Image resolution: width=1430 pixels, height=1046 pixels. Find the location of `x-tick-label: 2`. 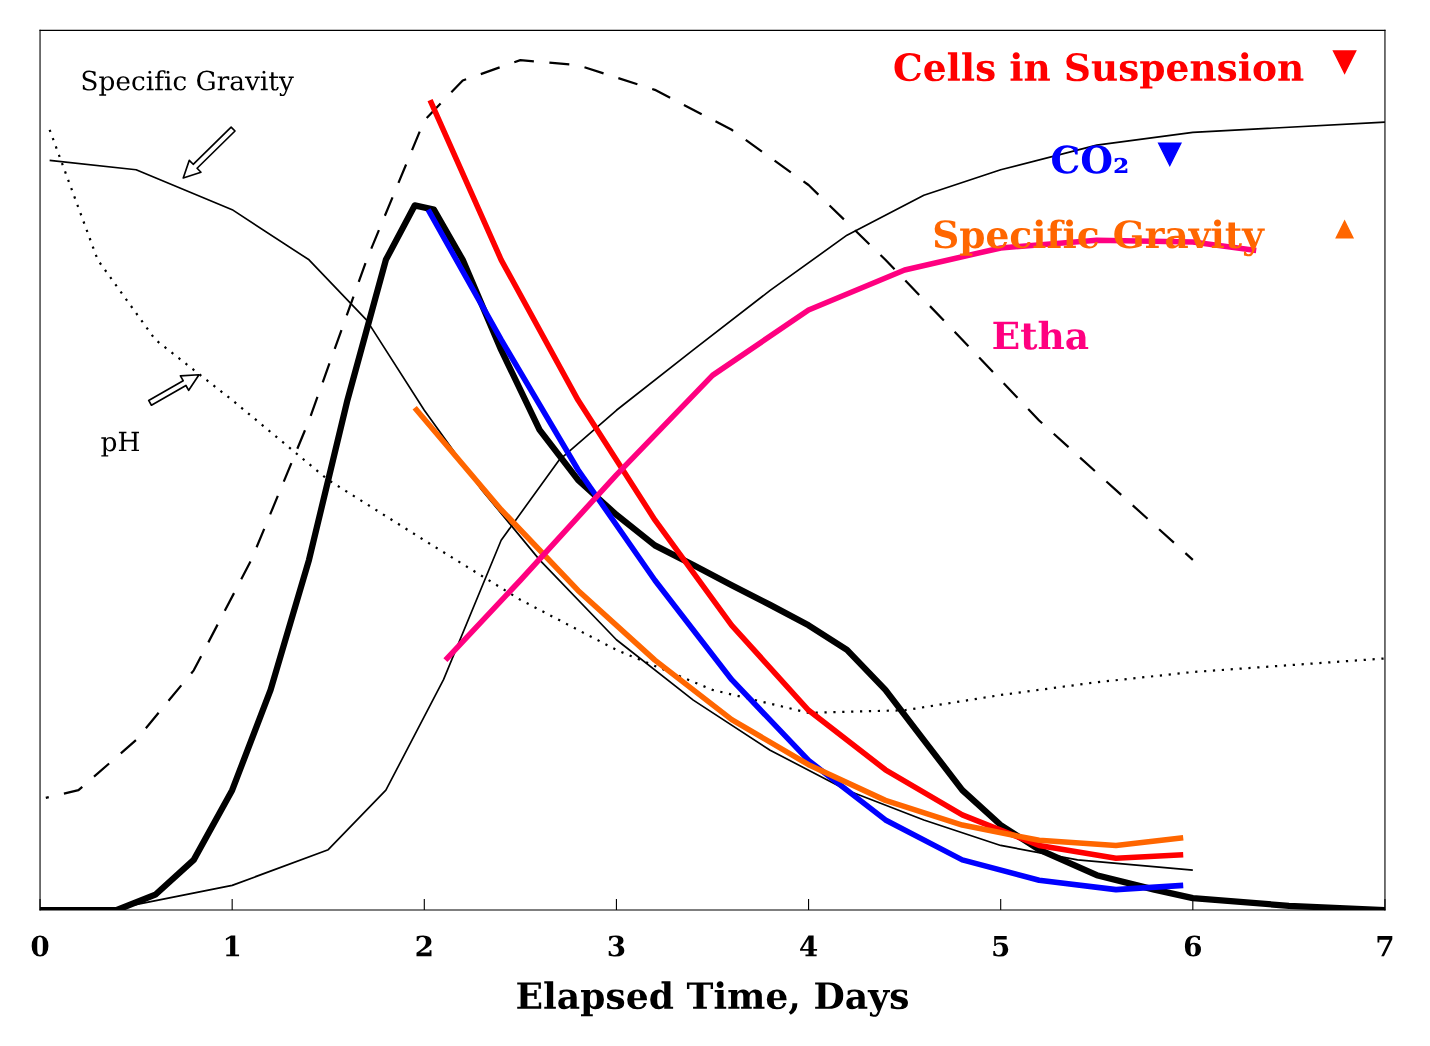

x-tick-label: 2 is located at coordinates (424, 946).